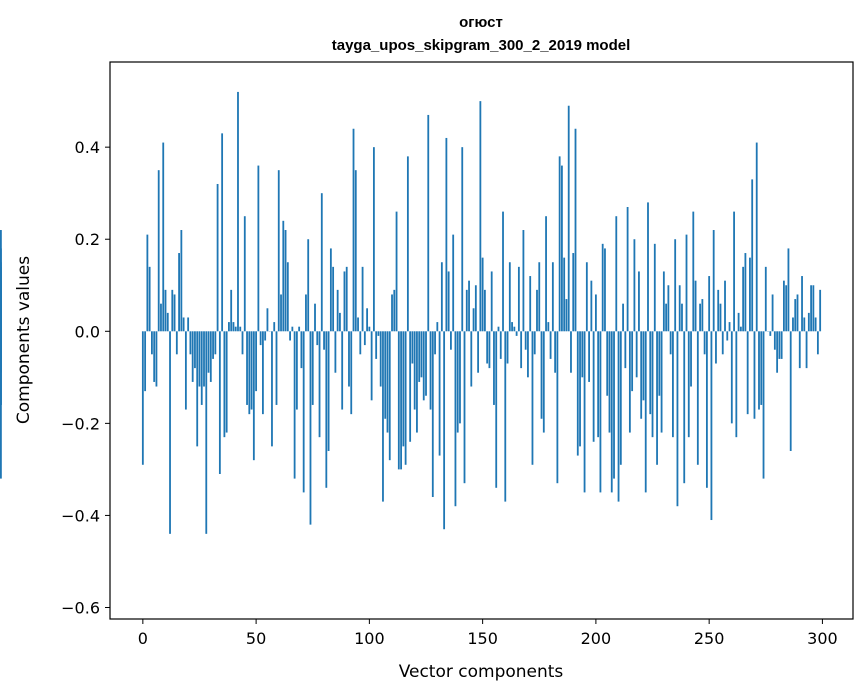  I want to click on x-tick-label: 50, so click(256, 638).